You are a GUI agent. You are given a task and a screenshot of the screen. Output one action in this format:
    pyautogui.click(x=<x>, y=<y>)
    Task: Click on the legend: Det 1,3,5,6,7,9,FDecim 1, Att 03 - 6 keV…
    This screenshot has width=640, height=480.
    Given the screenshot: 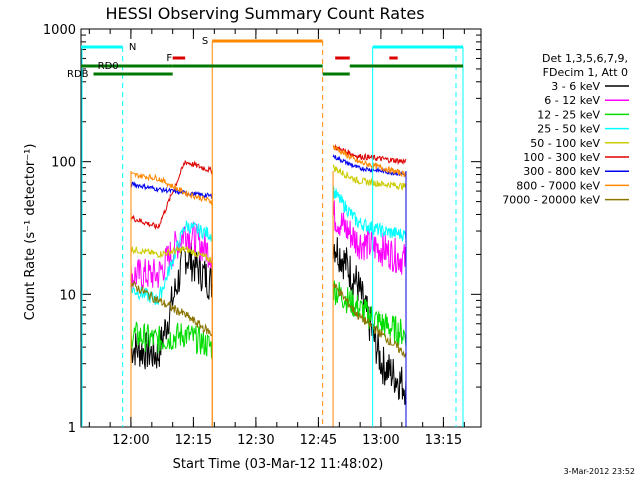 What is the action you would take?
    pyautogui.click(x=565, y=129)
    